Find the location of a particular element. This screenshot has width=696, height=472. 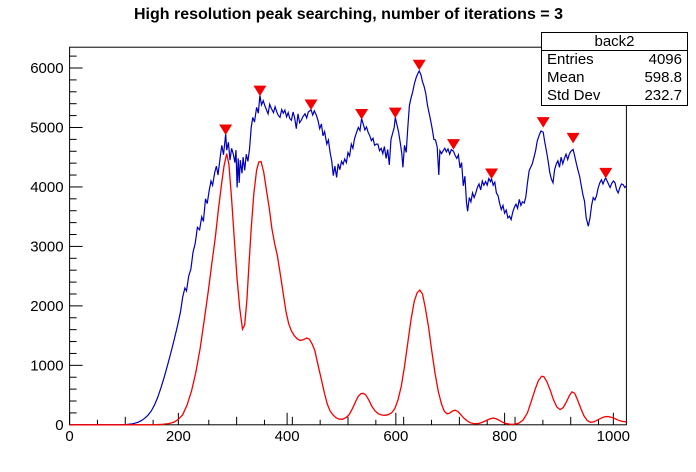

x-axis-tick-label: 200 is located at coordinates (178, 436).